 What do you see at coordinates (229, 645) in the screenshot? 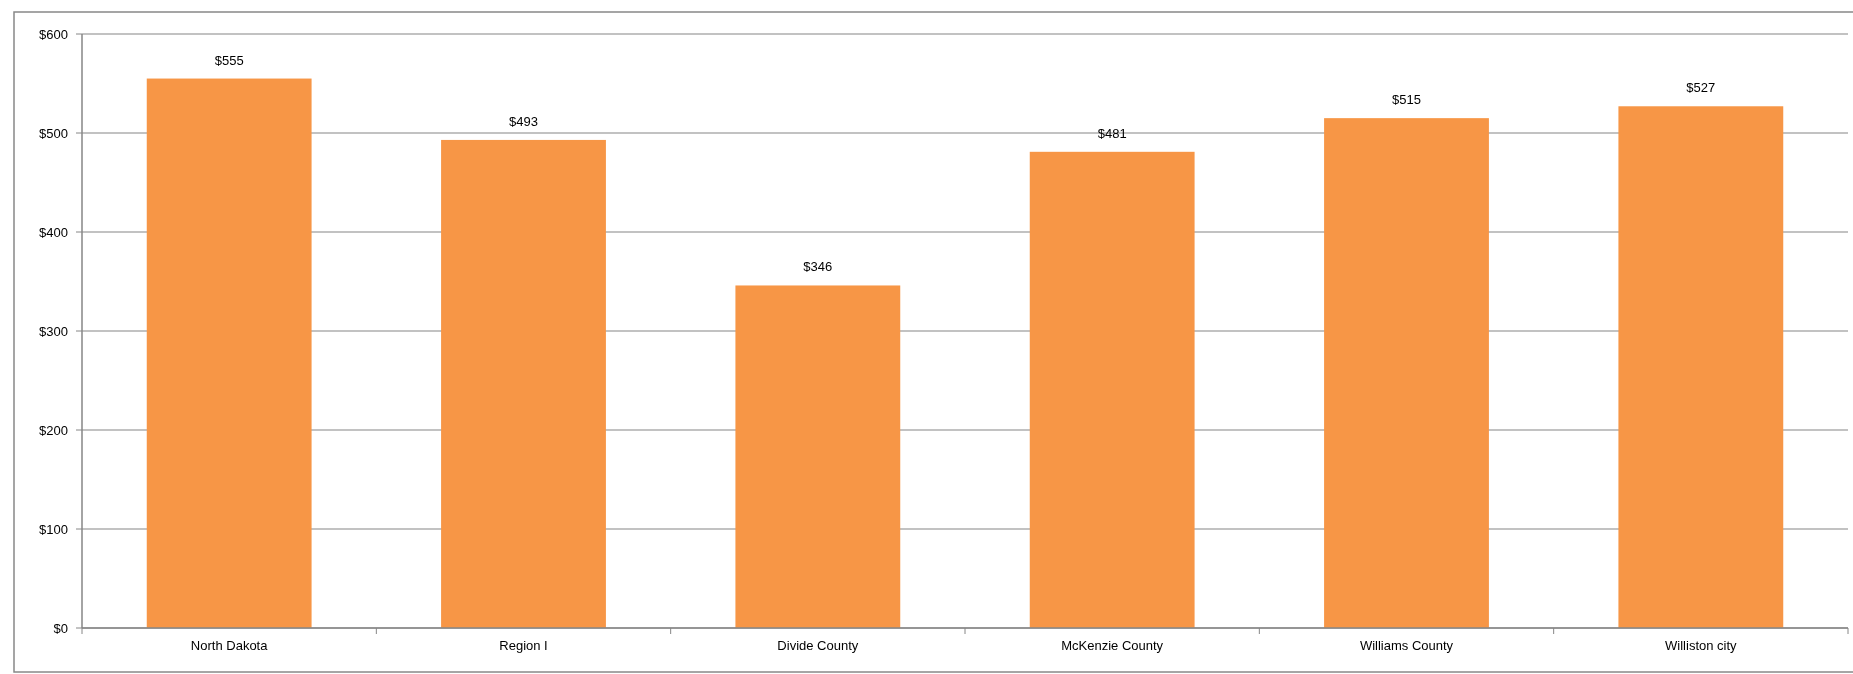
I see `x-tick-label: North Dakota` at bounding box center [229, 645].